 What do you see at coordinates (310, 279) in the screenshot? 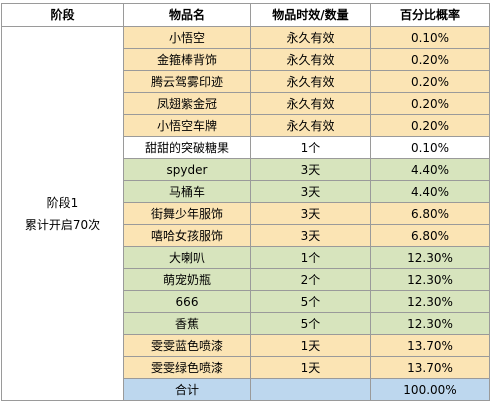
I see `duration-cell: 2个` at bounding box center [310, 279].